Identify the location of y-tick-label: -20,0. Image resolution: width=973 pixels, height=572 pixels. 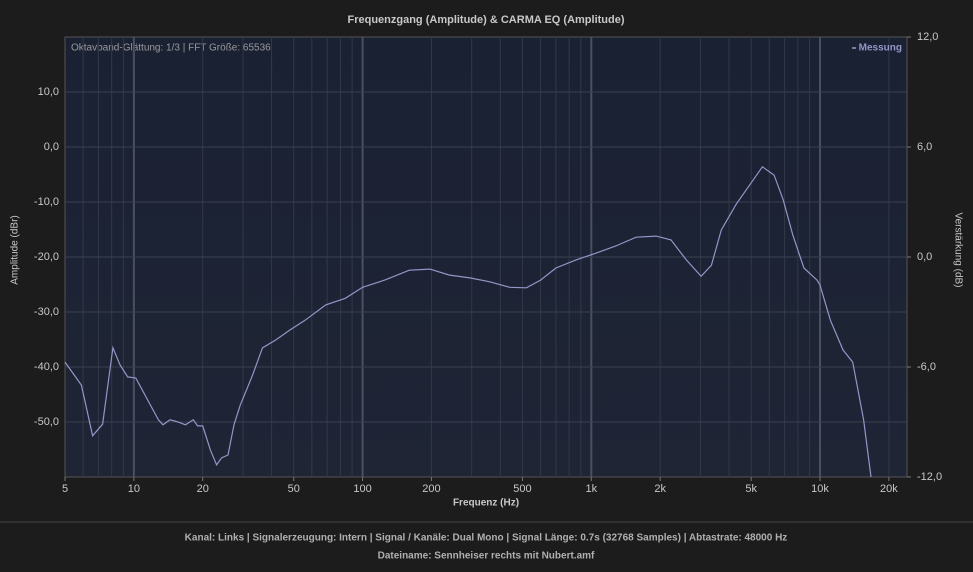
(46, 257).